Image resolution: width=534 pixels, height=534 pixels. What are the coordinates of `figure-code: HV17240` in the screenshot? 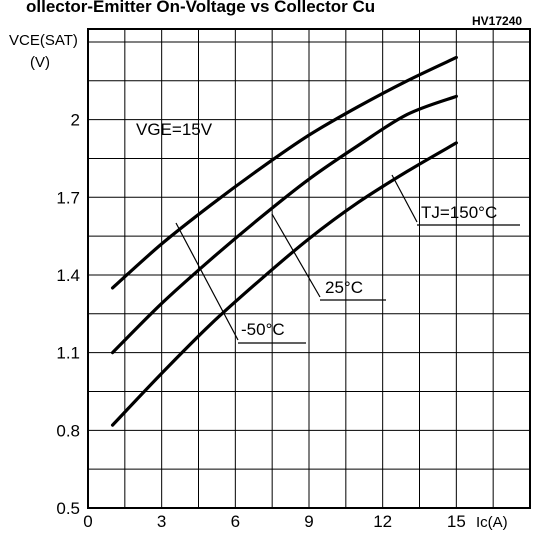 It's located at (497, 21).